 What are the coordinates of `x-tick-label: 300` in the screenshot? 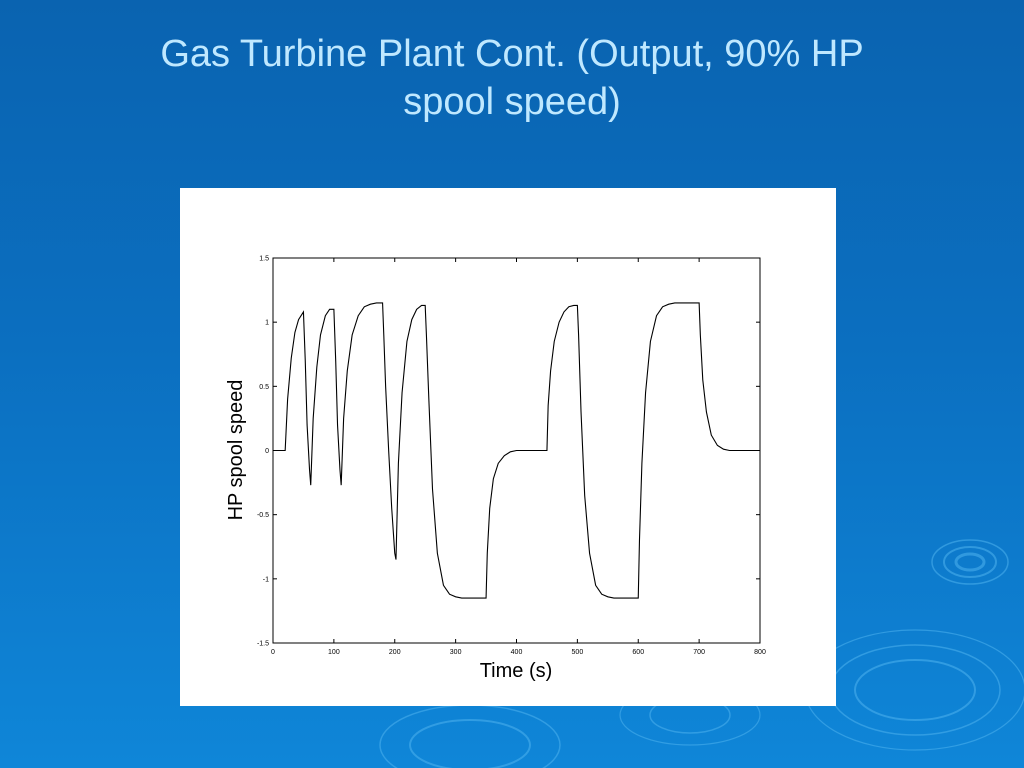 It's located at (456, 652).